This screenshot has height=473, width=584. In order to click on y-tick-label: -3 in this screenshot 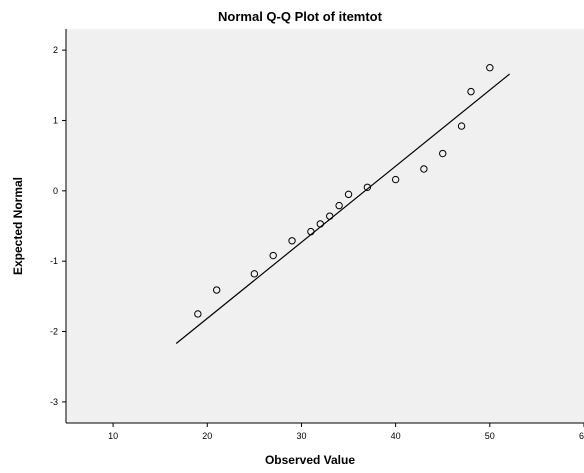, I will do `click(54, 402)`.